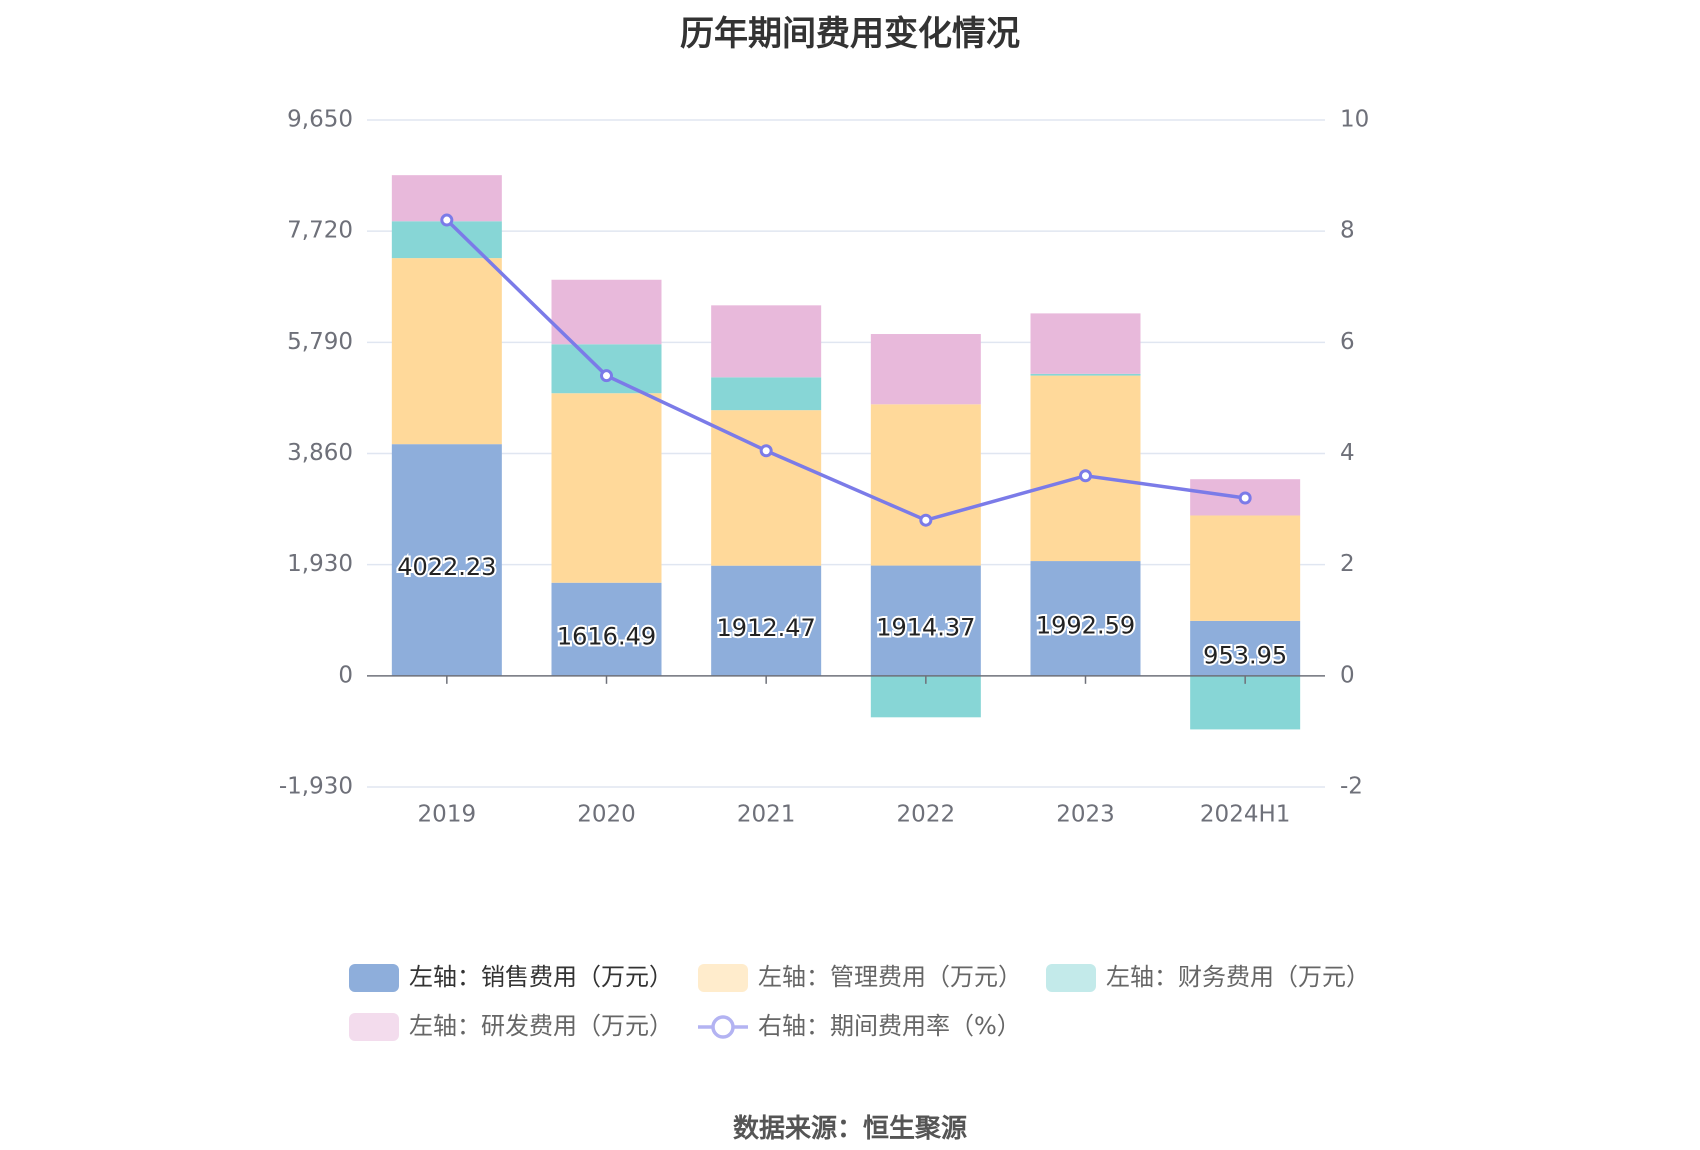  What do you see at coordinates (889, 1026) in the screenshot?
I see `legend-label: 右轴：期间费用率（%）` at bounding box center [889, 1026].